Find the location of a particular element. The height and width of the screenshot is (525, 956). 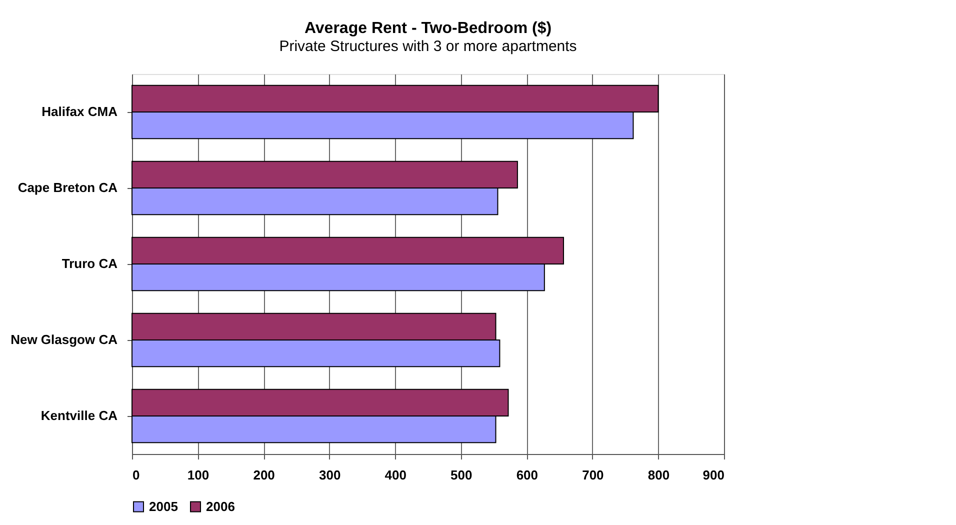

chart-subtitle: Private Structures with 3 or more apartments is located at coordinates (428, 46).